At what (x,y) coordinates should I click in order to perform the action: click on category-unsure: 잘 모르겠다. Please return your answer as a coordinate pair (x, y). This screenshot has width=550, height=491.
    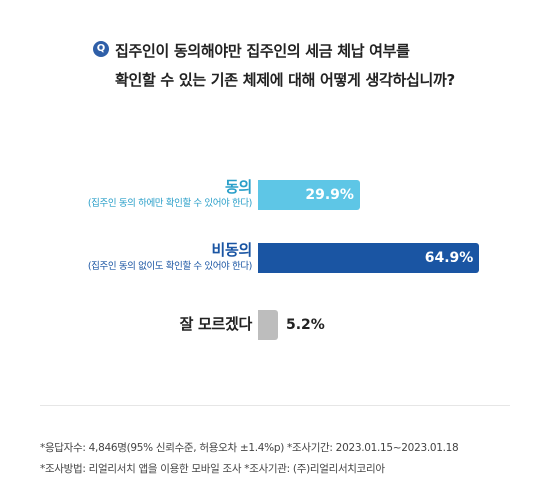
    Looking at the image, I should click on (216, 324).